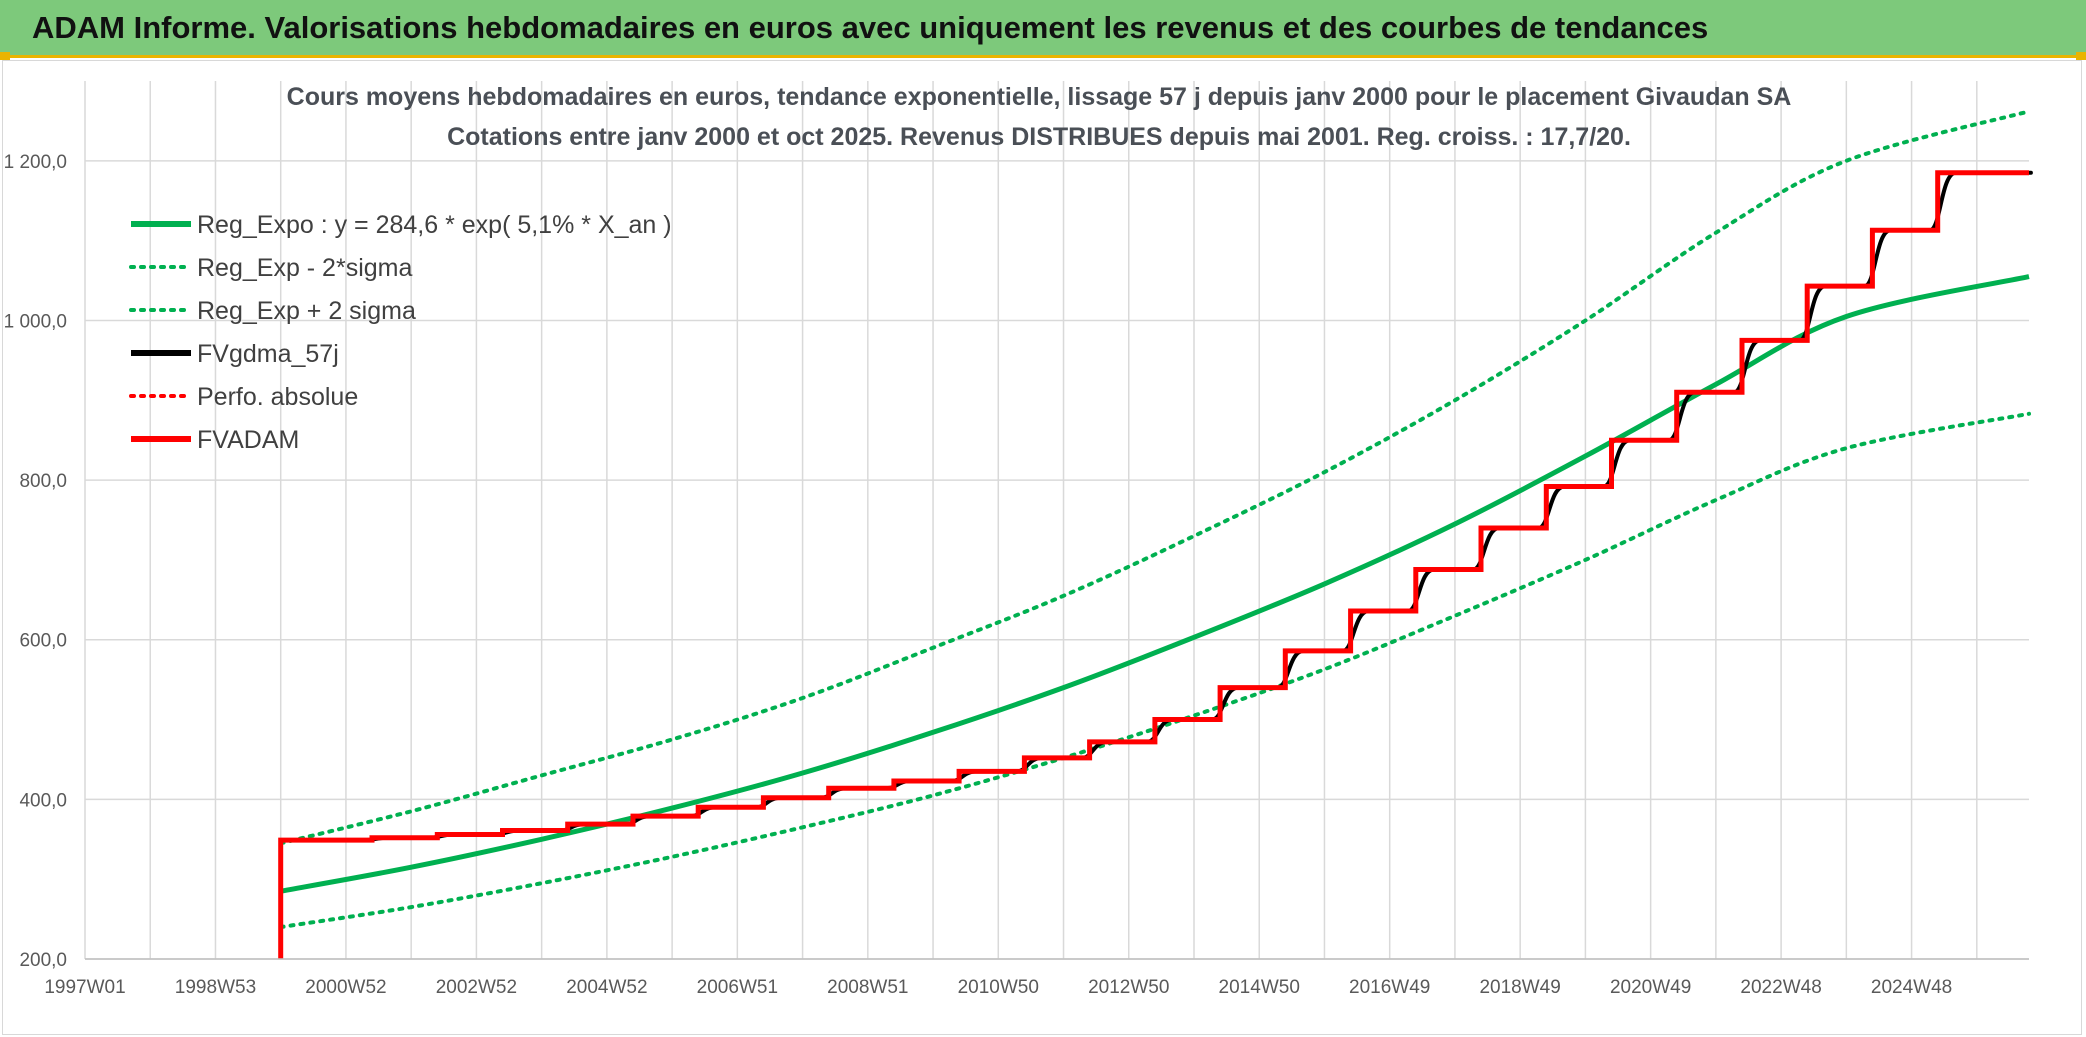  I want to click on x-tick-label: 2016W49, so click(1389, 987).